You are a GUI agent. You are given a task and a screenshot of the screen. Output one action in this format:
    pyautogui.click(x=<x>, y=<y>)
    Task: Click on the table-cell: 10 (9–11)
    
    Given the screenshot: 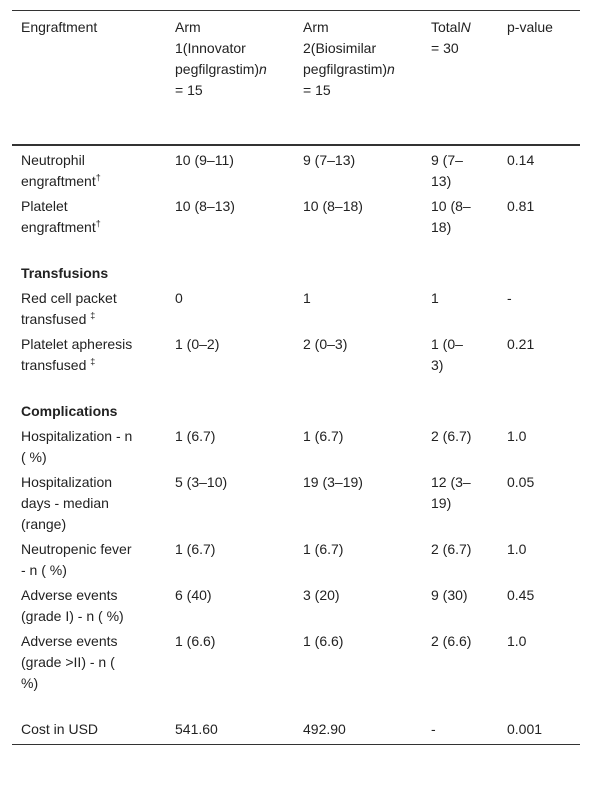 What is the action you would take?
    pyautogui.click(x=230, y=169)
    